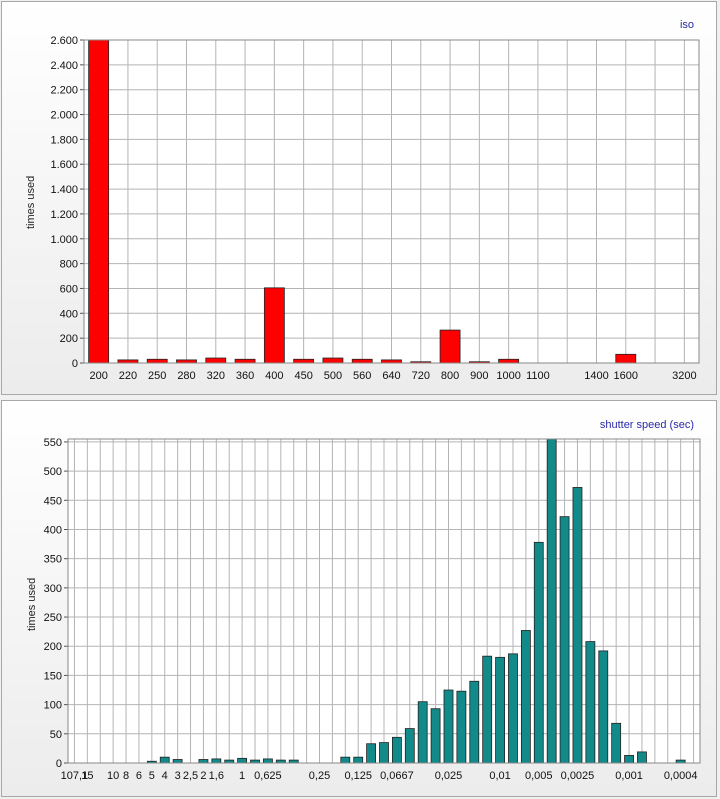 The height and width of the screenshot is (799, 720). Describe the element at coordinates (216, 776) in the screenshot. I see `x-tick-label: 1,6` at that location.